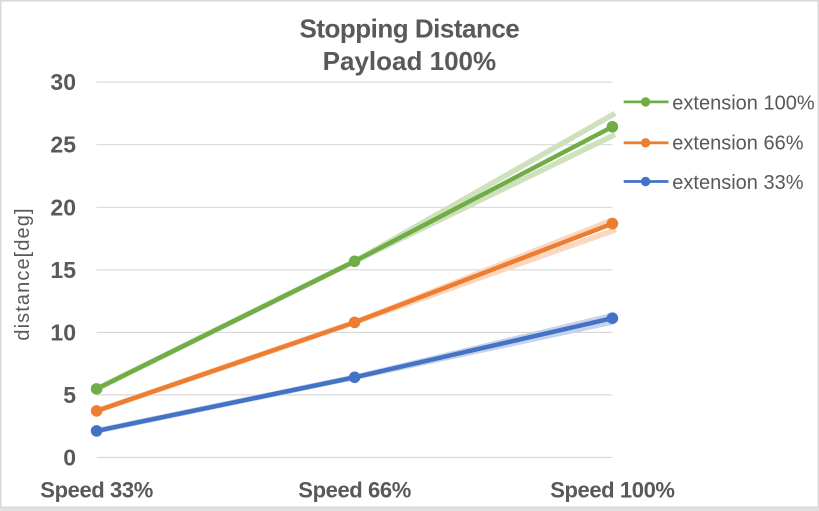 This screenshot has height=511, width=819. Describe the element at coordinates (69, 458) in the screenshot. I see `svg-text: 0` at that location.